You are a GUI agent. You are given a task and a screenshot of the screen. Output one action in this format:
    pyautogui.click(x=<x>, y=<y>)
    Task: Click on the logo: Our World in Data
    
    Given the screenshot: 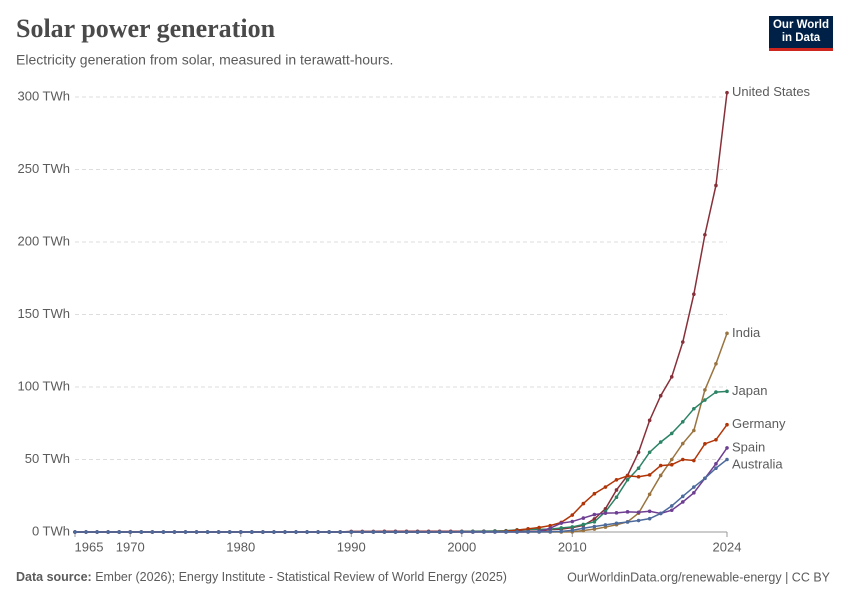 What is the action you would take?
    pyautogui.click(x=800, y=31)
    